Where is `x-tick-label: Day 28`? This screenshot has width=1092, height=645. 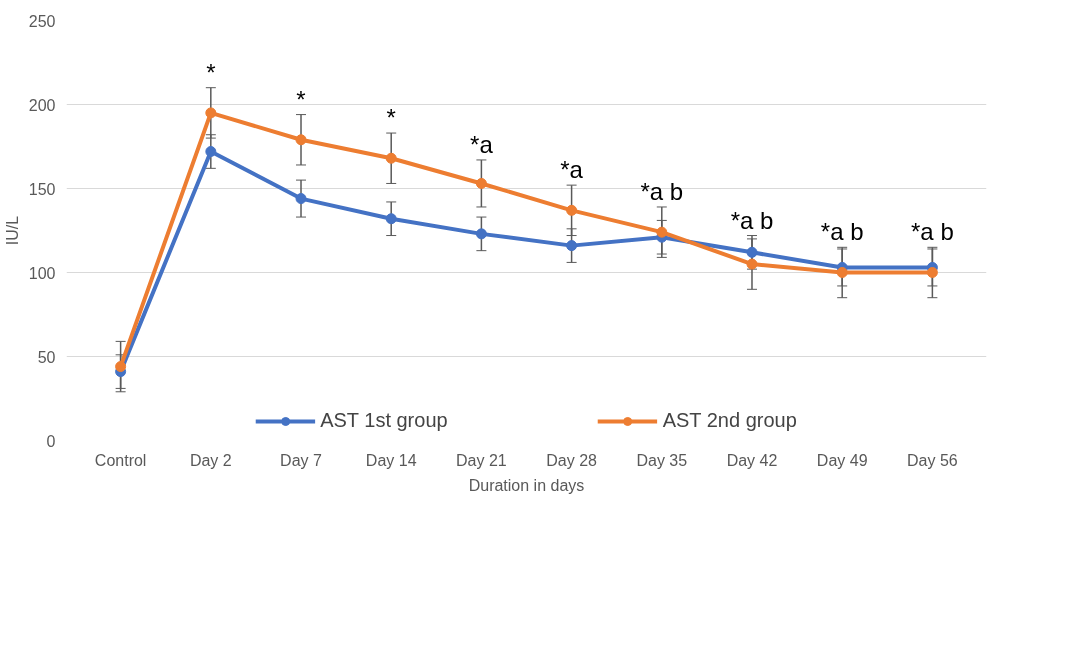 x-tick-label: Day 28 is located at coordinates (572, 460).